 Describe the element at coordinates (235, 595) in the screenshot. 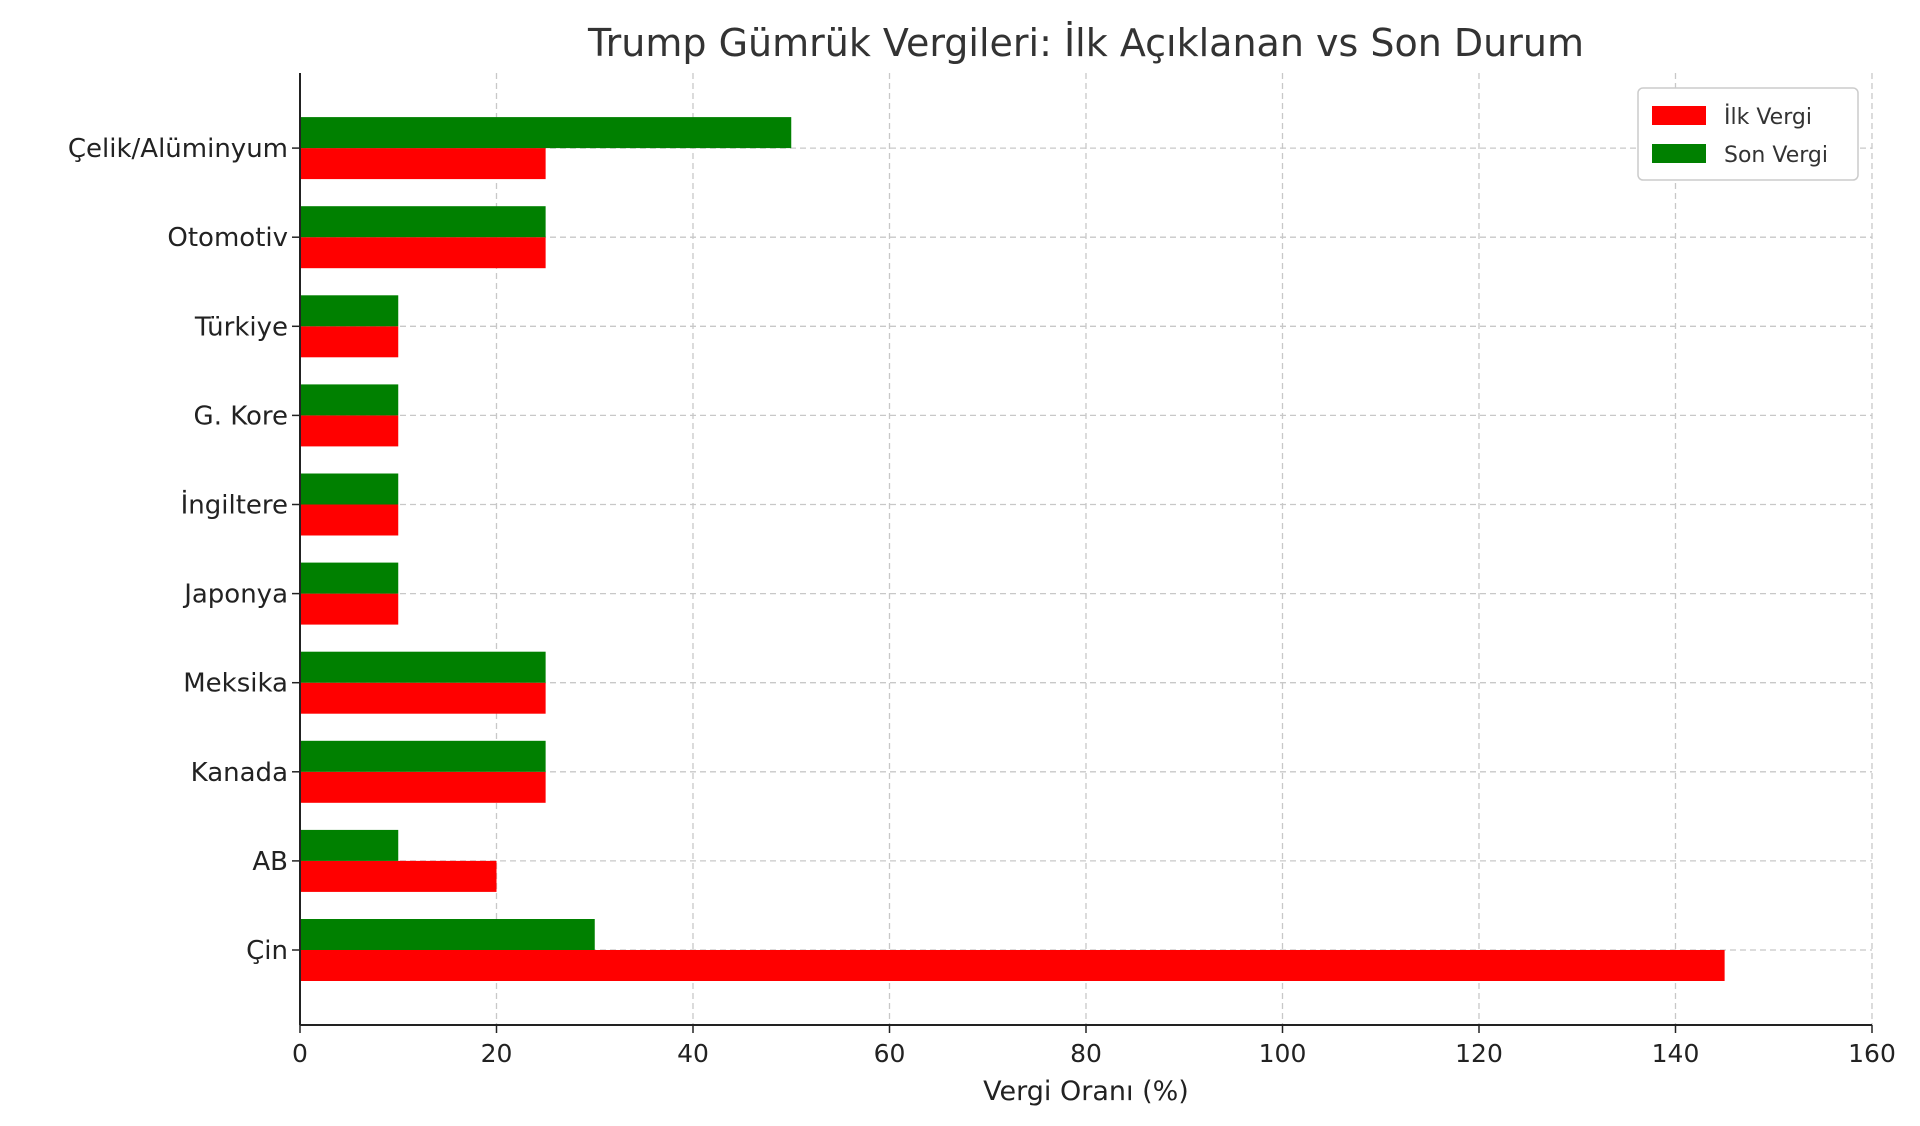

I see `y-tick-label: Japonya` at that location.